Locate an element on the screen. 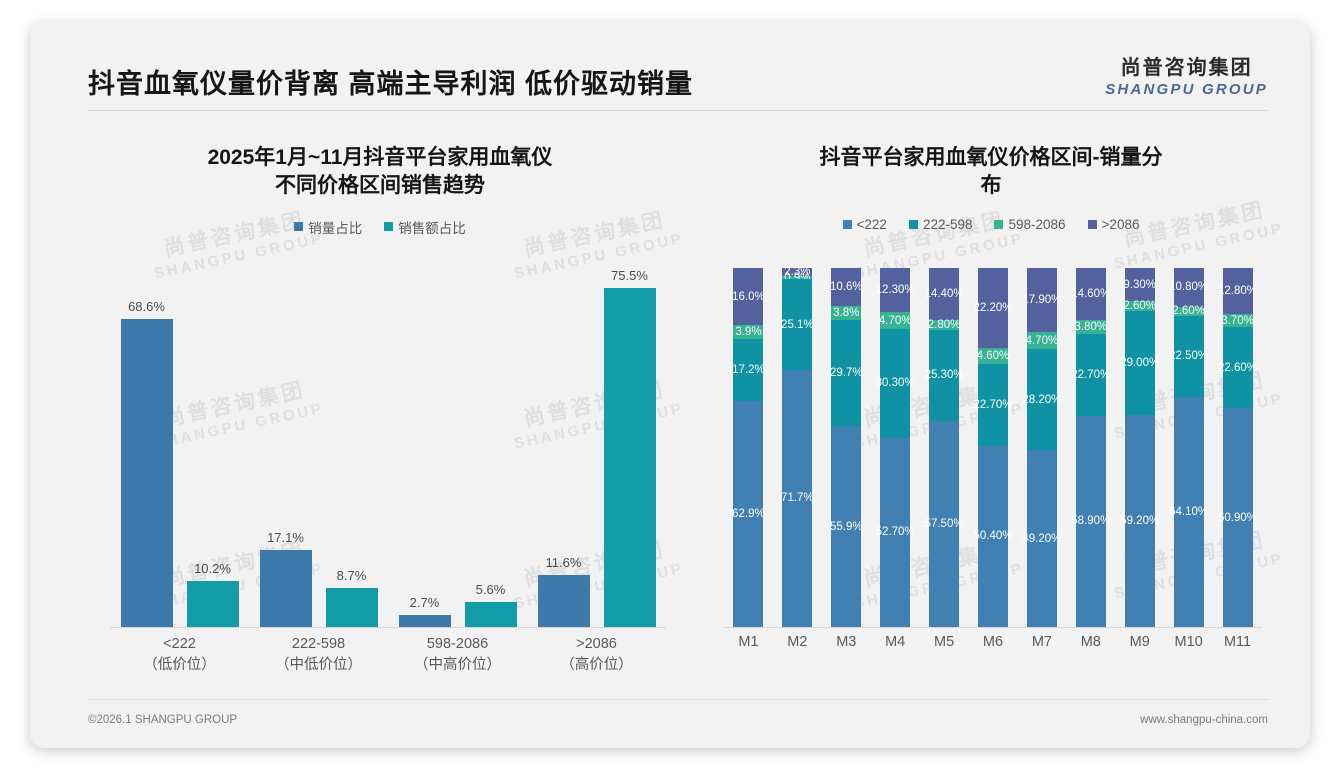  stack-segment: 22.20% is located at coordinates (992, 308).